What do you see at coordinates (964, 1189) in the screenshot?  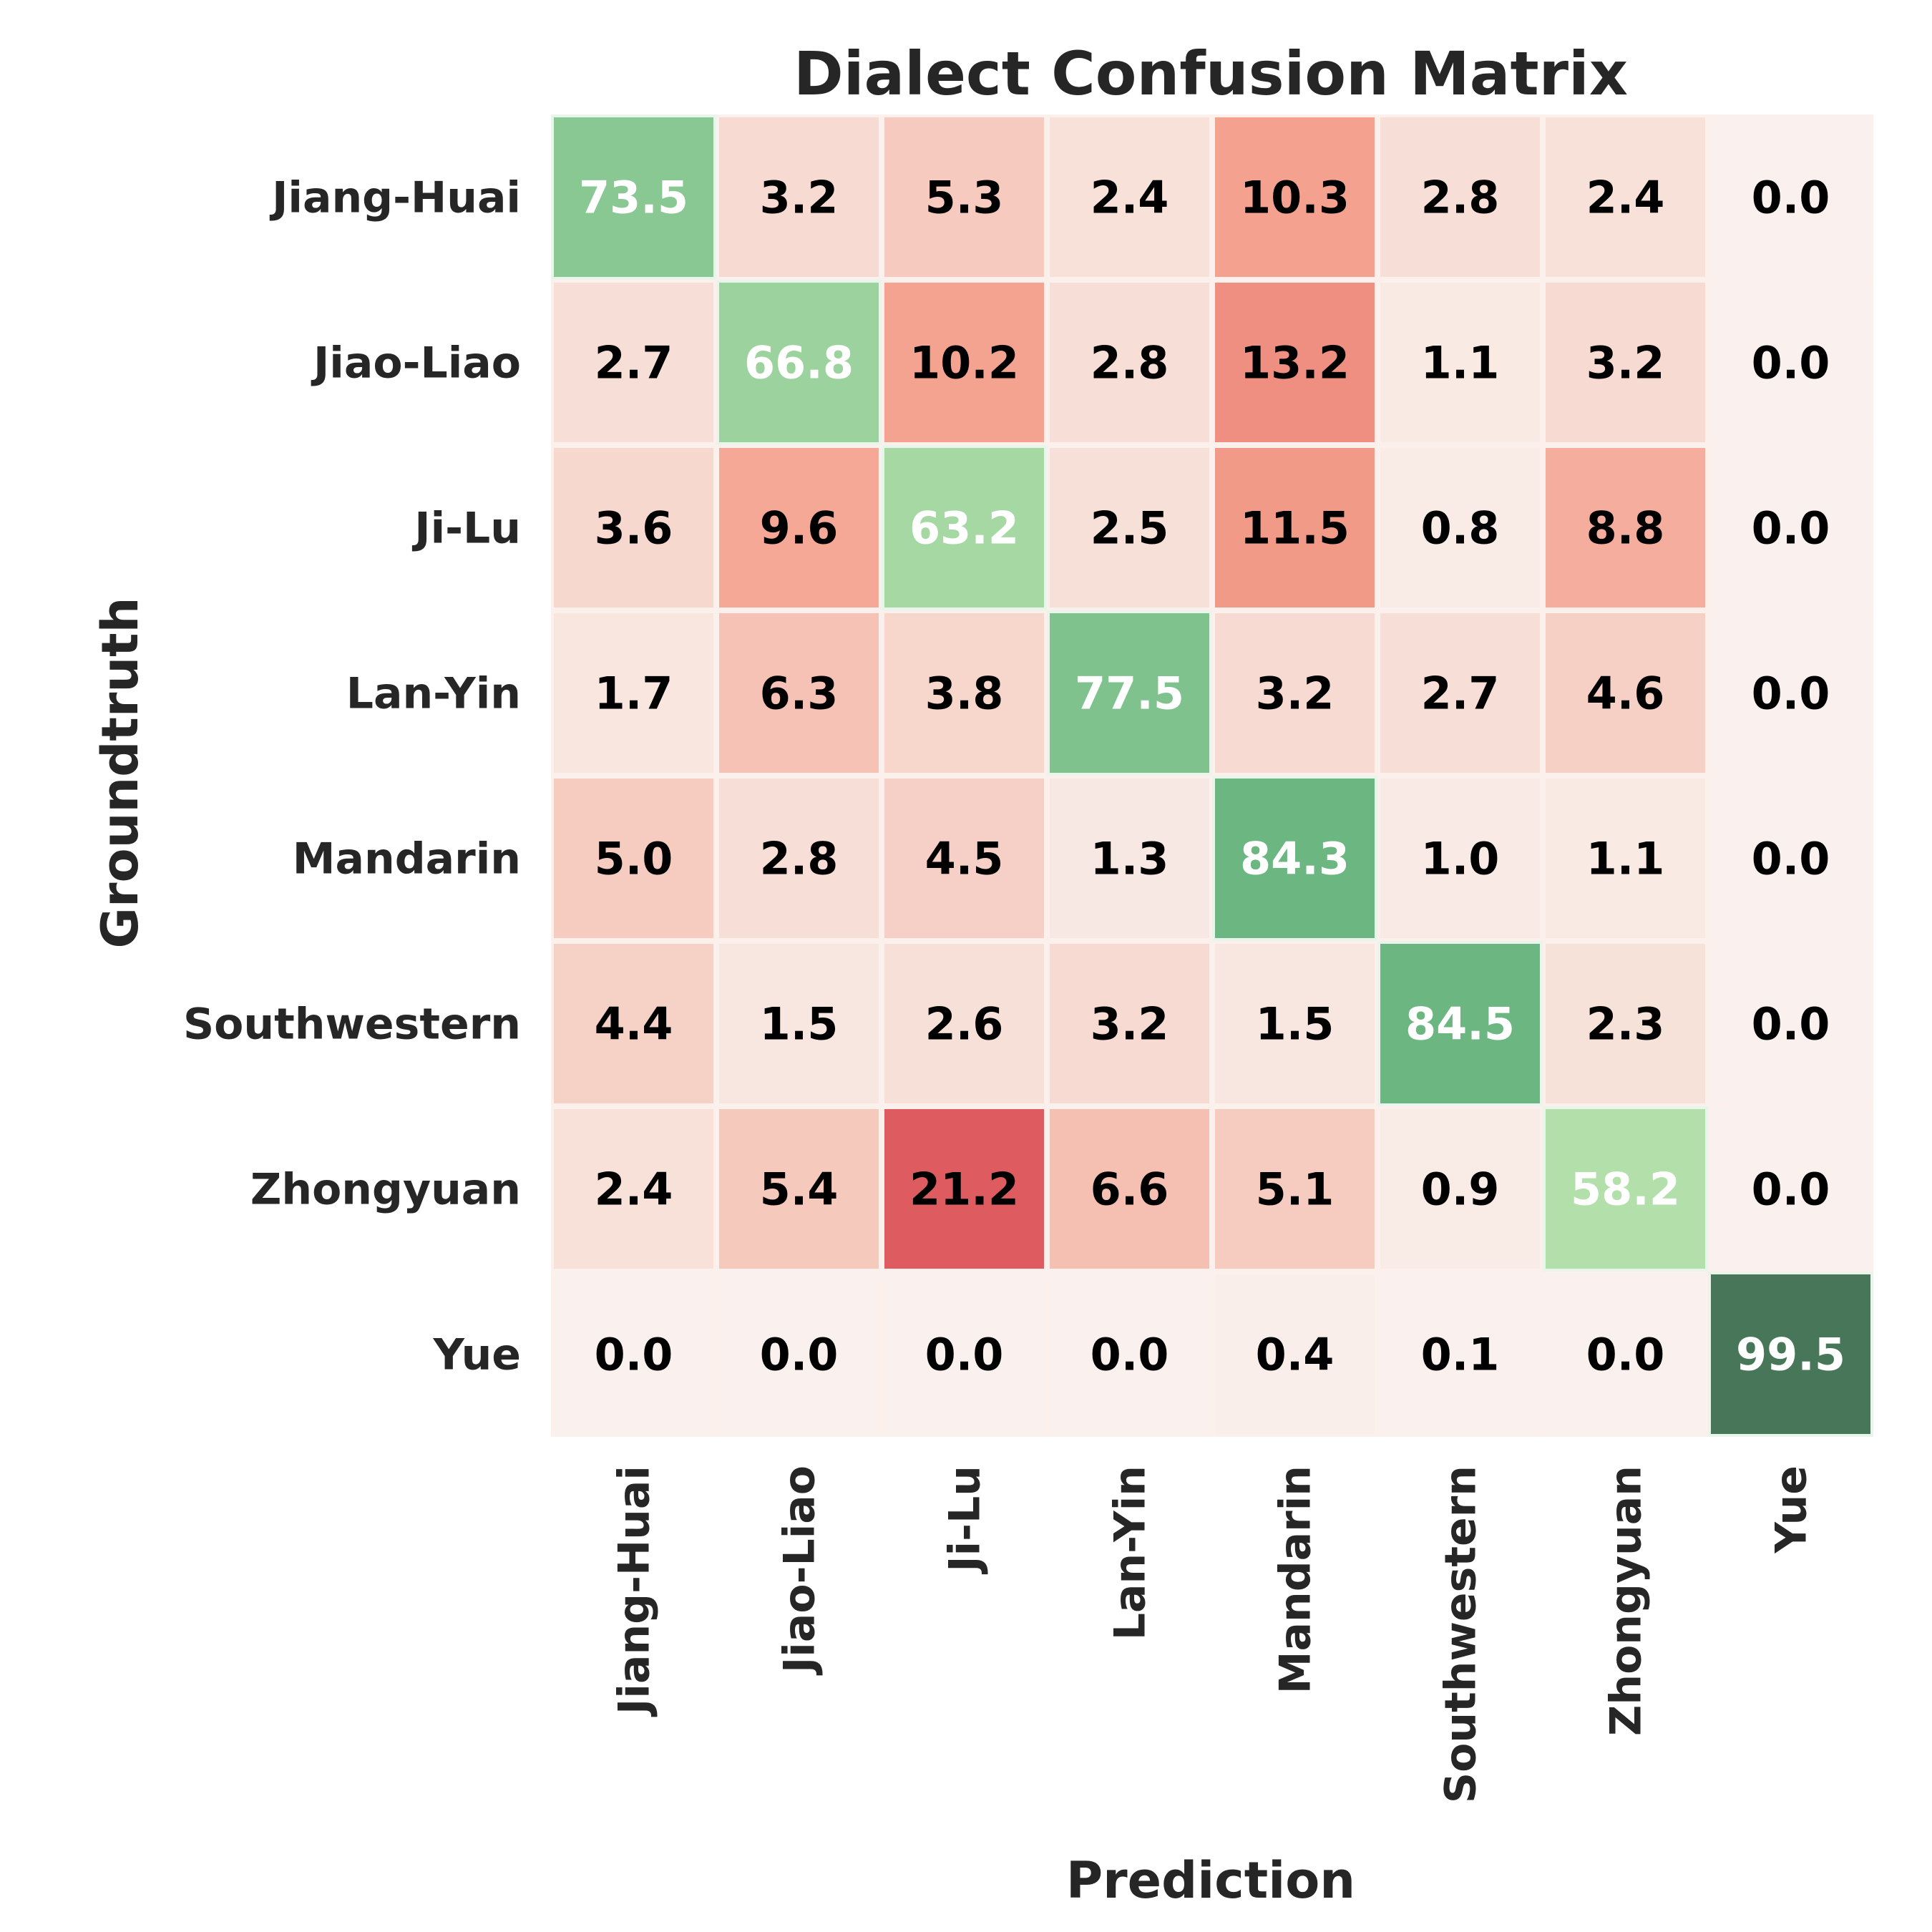 I see `cell-value-label: 21.2` at bounding box center [964, 1189].